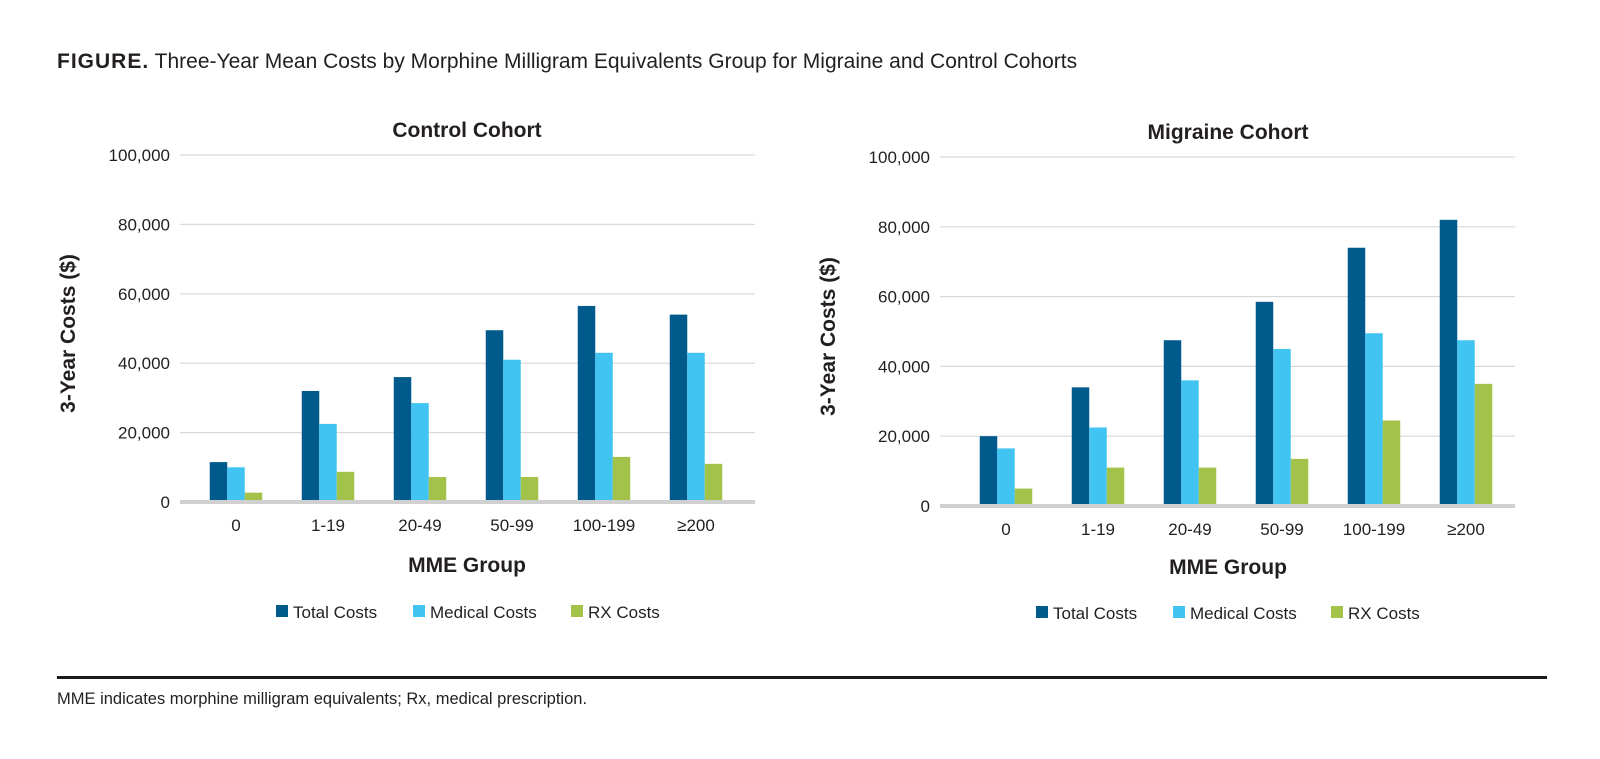 The height and width of the screenshot is (759, 1600). What do you see at coordinates (1228, 132) in the screenshot?
I see `chart-title: Migraine Cohort` at bounding box center [1228, 132].